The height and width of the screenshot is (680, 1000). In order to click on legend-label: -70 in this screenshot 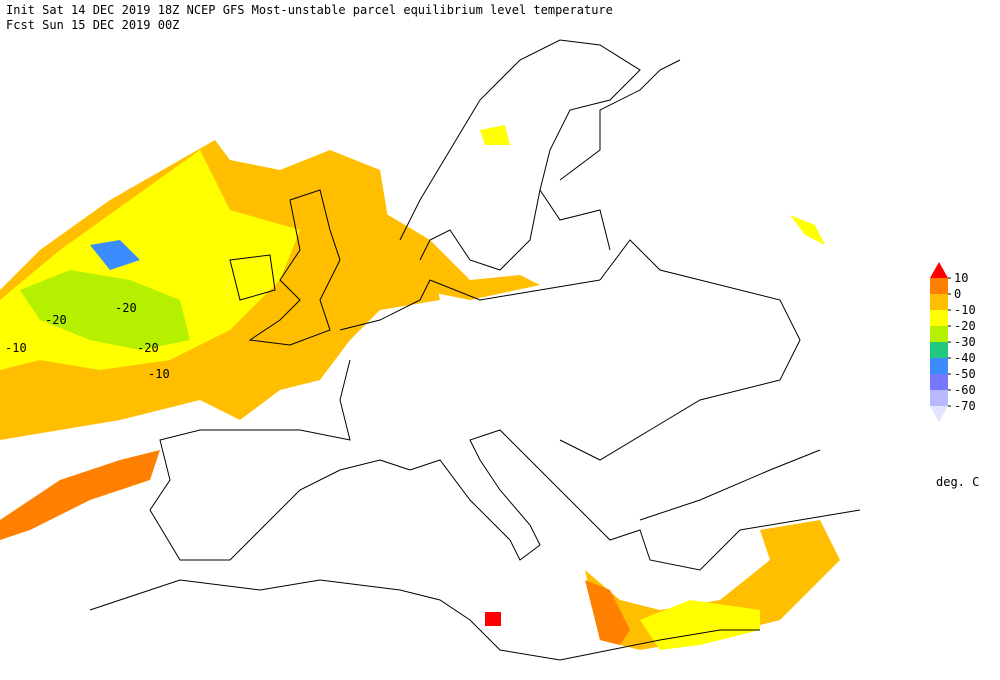, I will do `click(965, 406)`.